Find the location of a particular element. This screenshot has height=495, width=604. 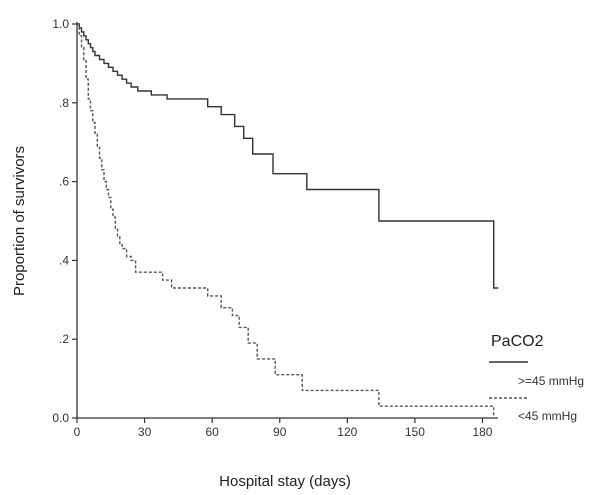

legend: PaCO2 >=45 mmHg <45 mmHg is located at coordinates (536, 378).